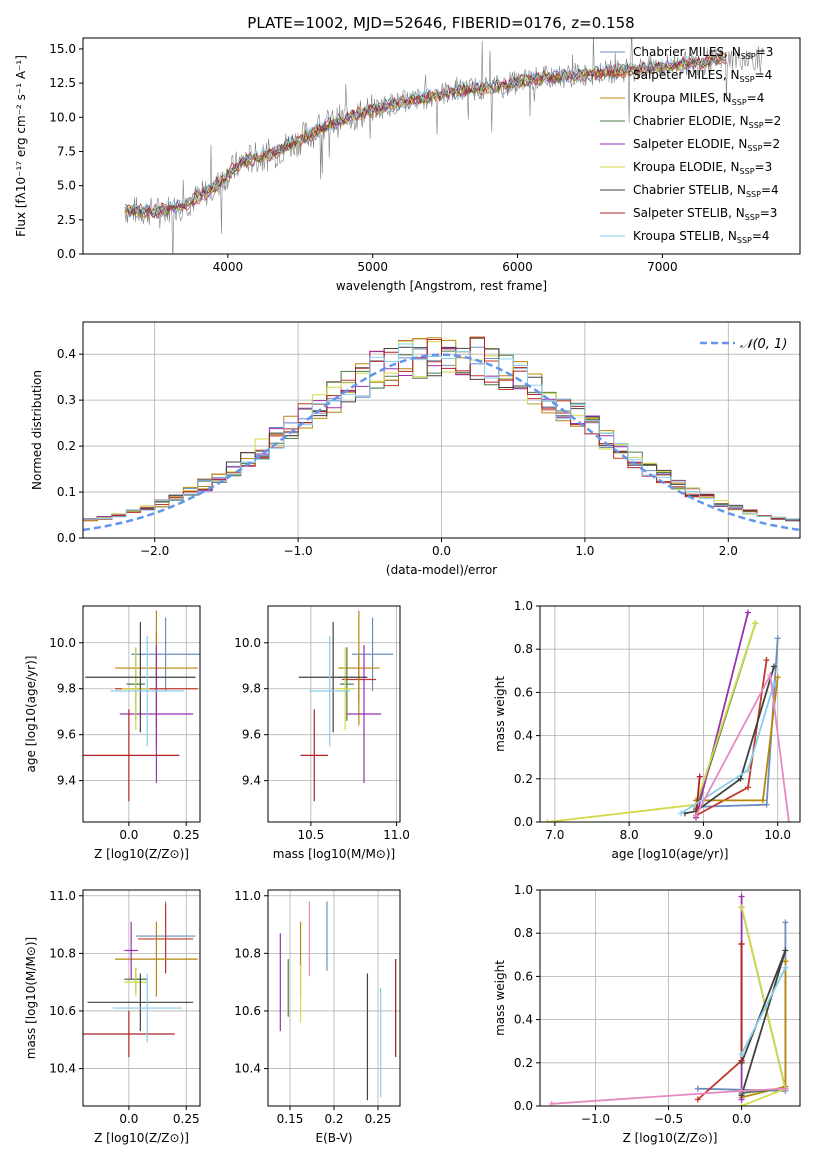 The width and height of the screenshot is (819, 1170). Describe the element at coordinates (66, 186) in the screenshot. I see `y-tick-label: 5.0` at that location.